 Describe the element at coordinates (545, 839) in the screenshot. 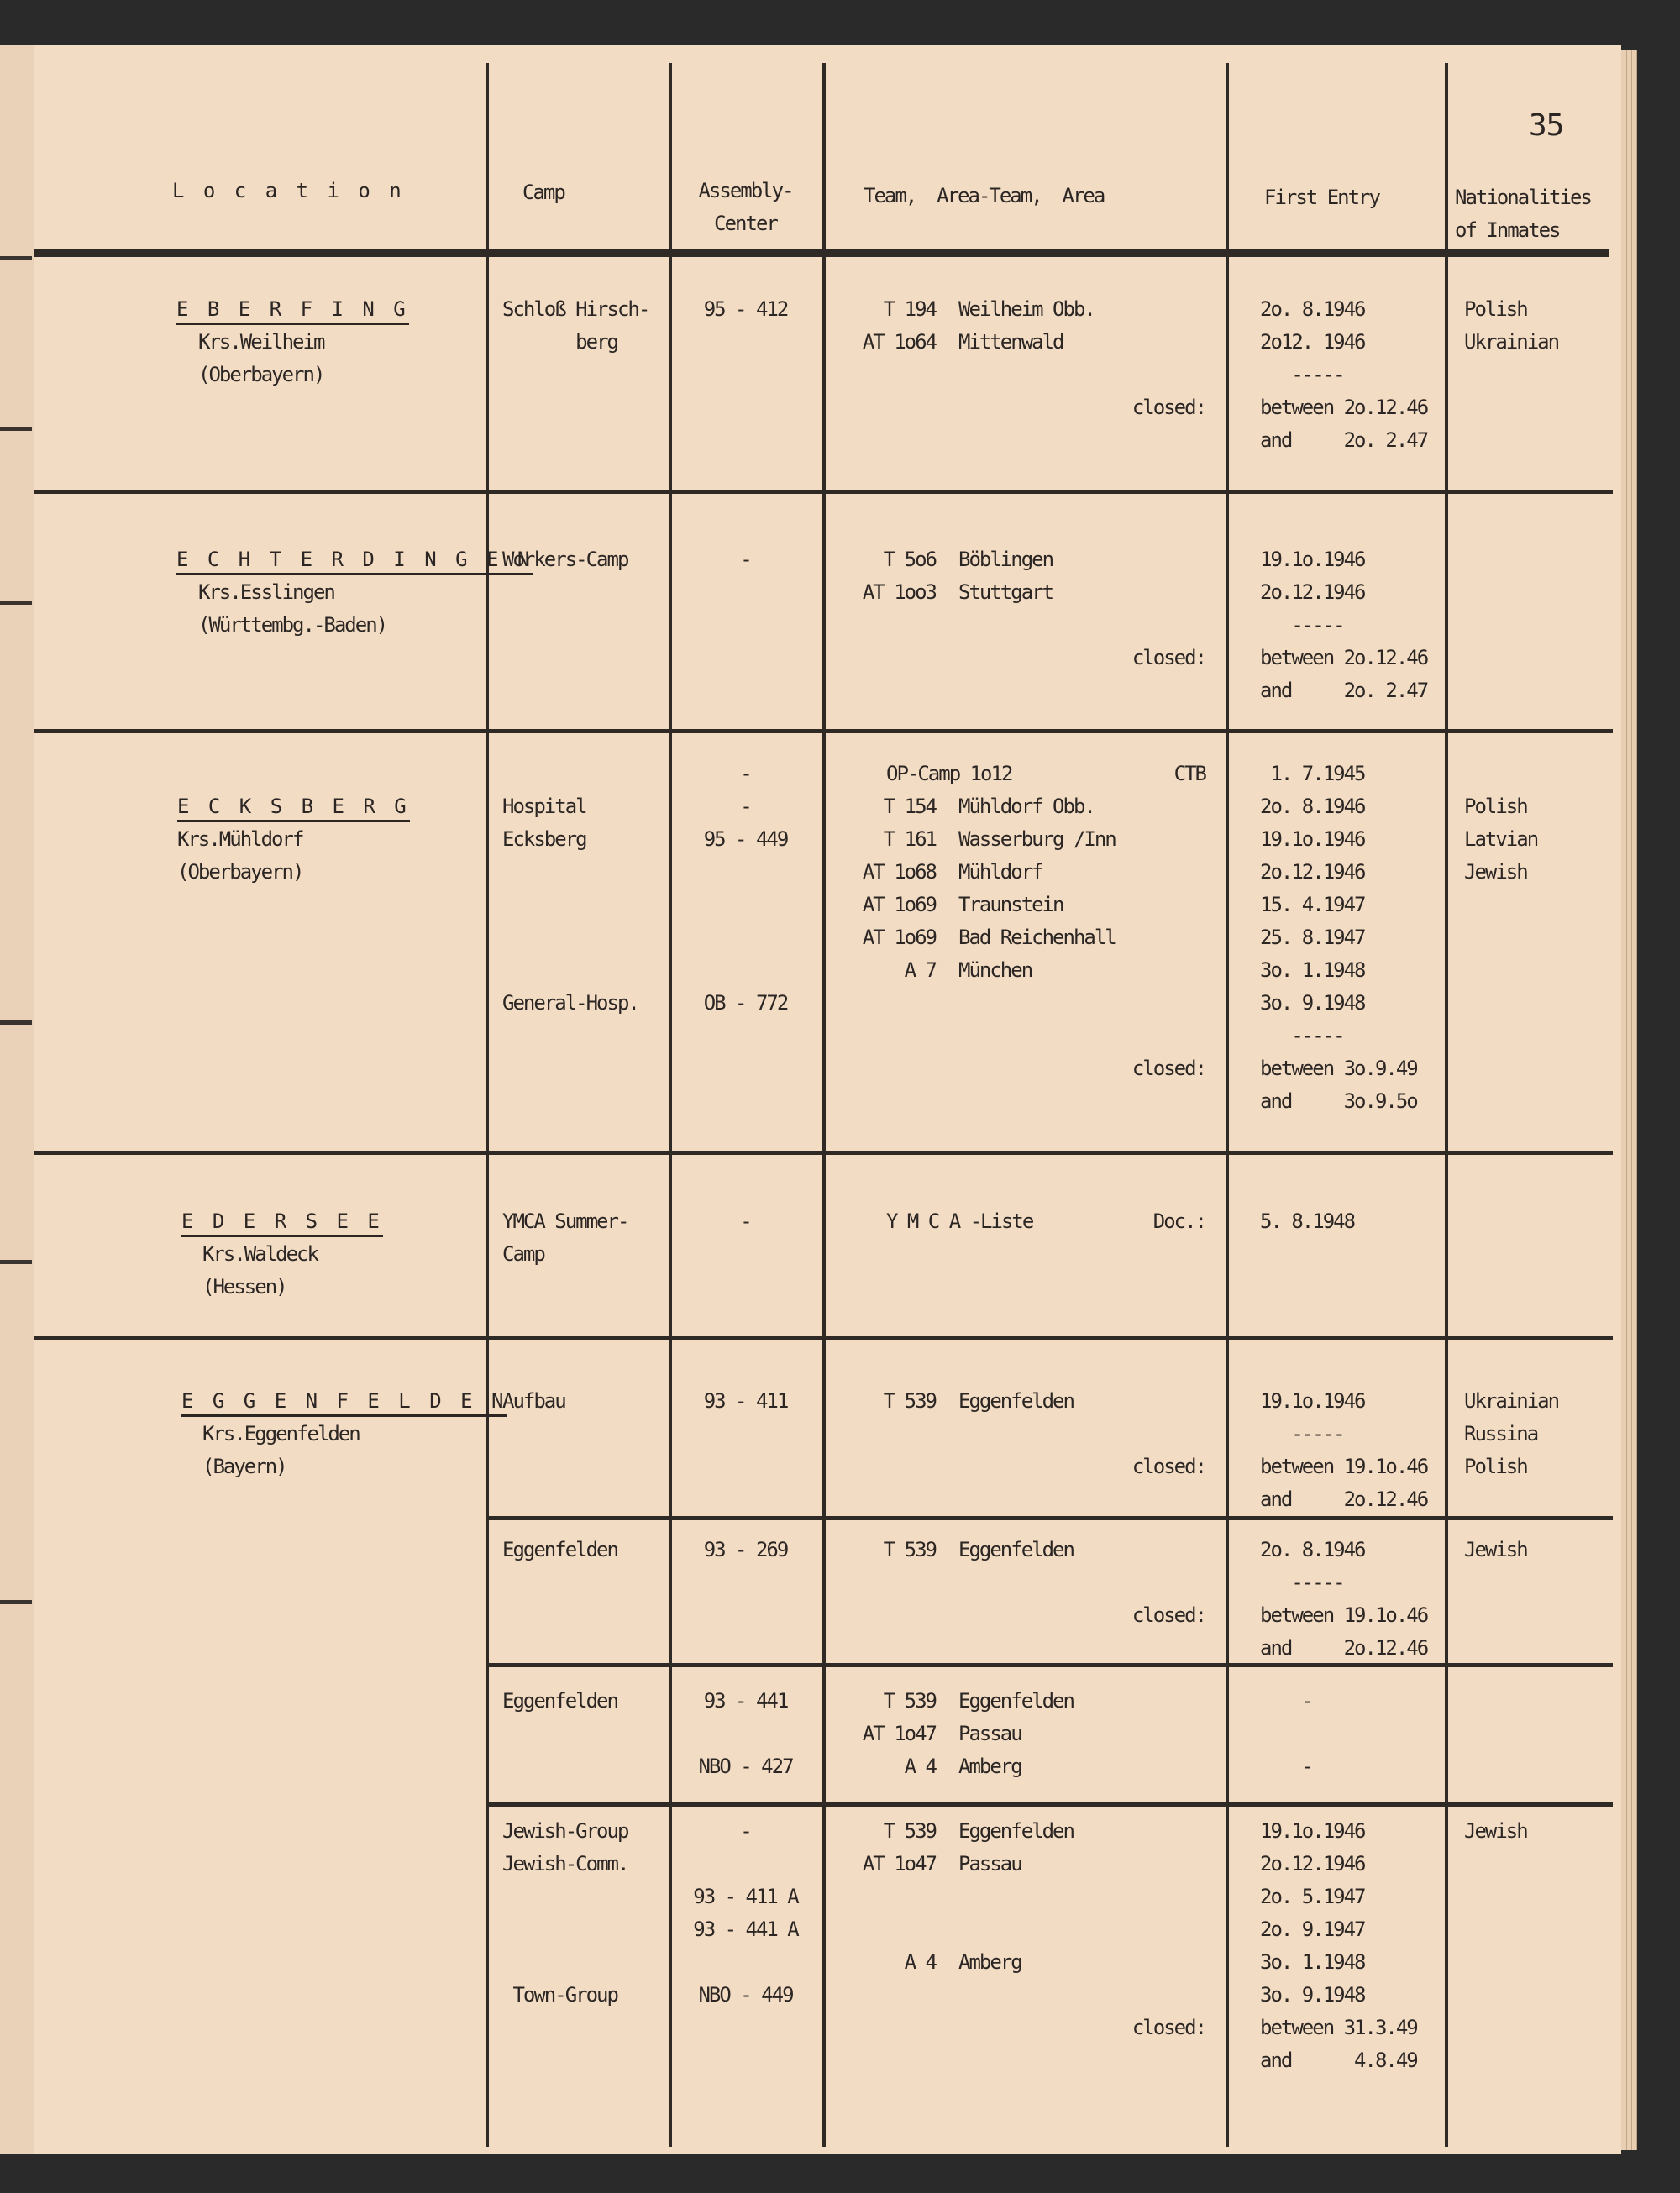

I see `camp-name-line: Ecksberg` at that location.